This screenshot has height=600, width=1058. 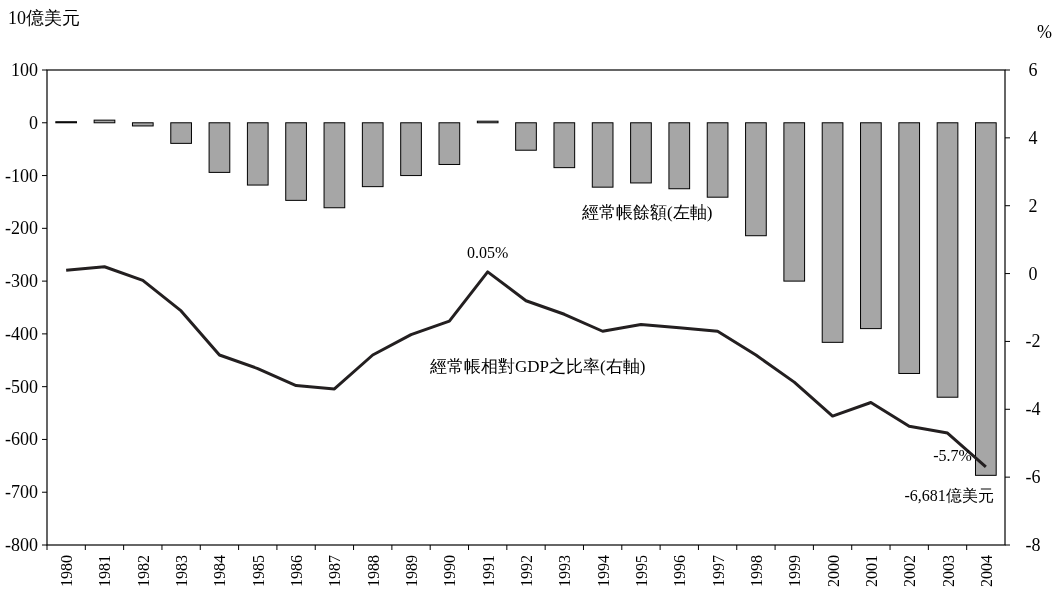 I want to click on y-tick-label: -400, so click(x=21, y=333).